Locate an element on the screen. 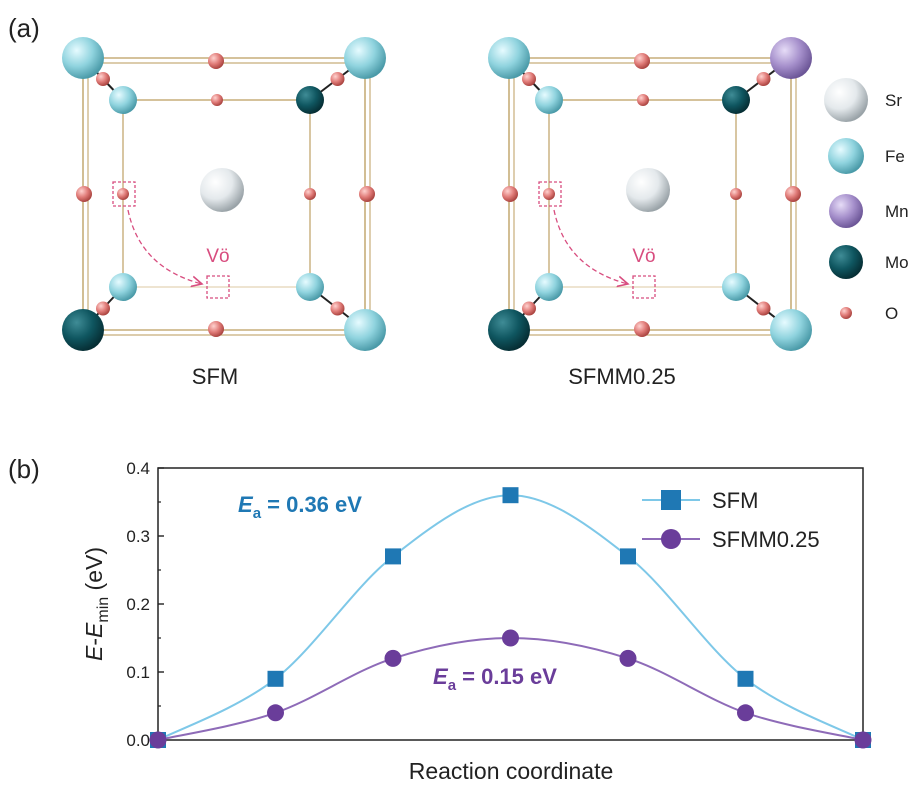 This screenshot has height=785, width=921. y-tick-label: 0.2 is located at coordinates (138, 604).